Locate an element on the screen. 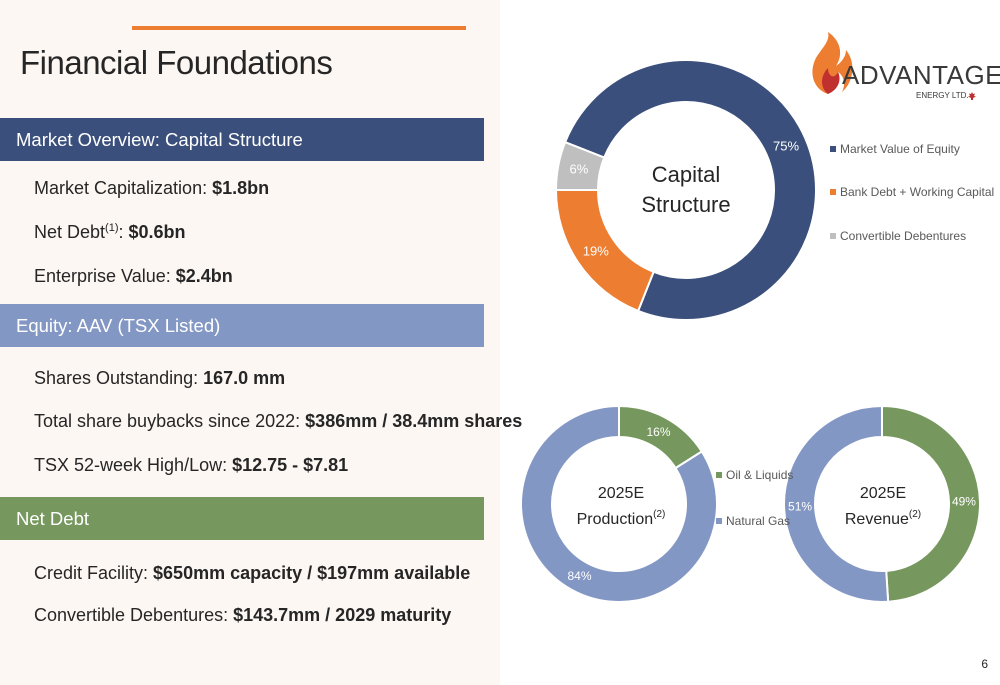  market-cap-item: Market Capitalization: $1.8bn is located at coordinates (151, 188).